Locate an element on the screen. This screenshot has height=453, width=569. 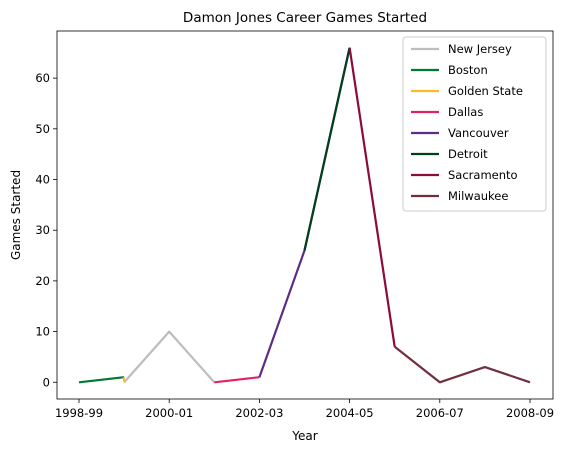
y-axis-label: Games Started is located at coordinates (16, 215).